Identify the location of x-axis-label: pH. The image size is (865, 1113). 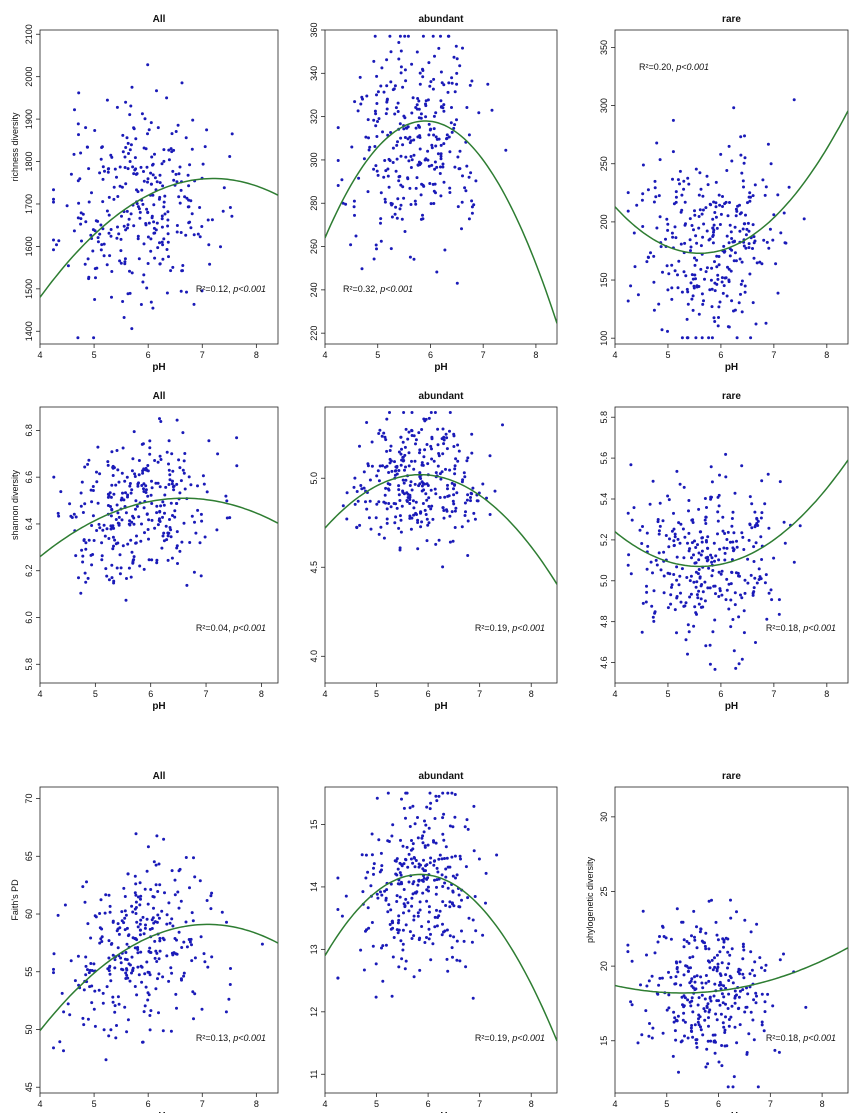
(440, 1112).